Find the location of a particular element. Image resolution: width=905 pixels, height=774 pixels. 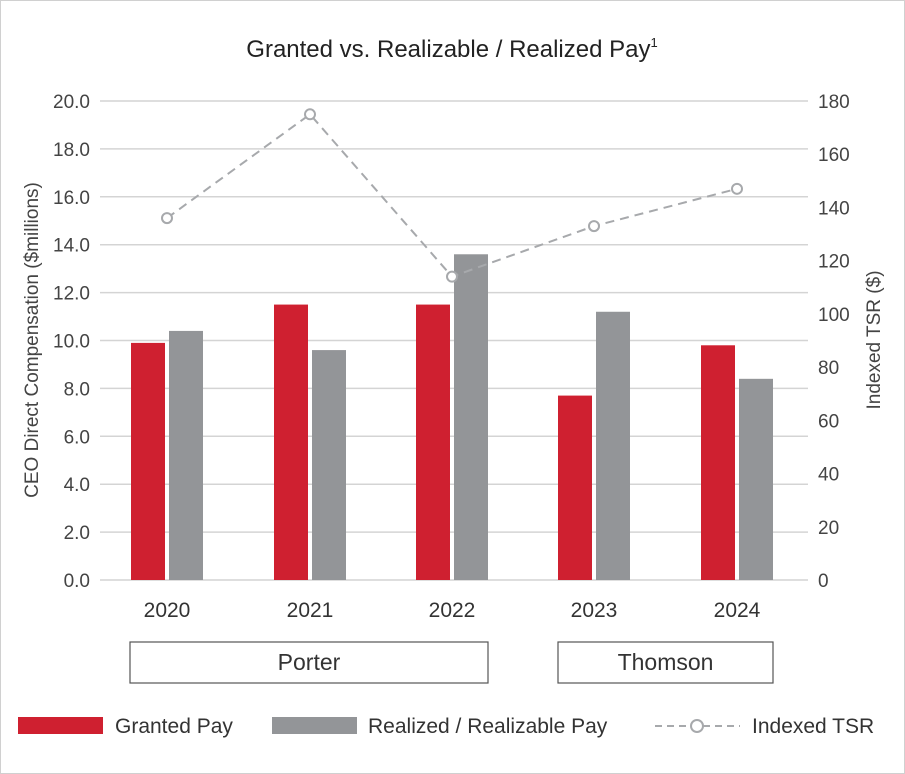

legend-label-realized: Realized / Realizable Pay is located at coordinates (488, 726).